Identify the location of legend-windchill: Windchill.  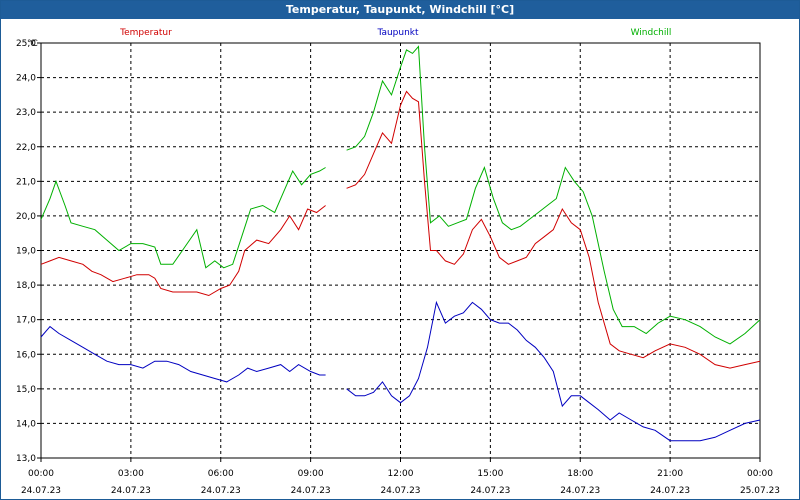
(651, 33).